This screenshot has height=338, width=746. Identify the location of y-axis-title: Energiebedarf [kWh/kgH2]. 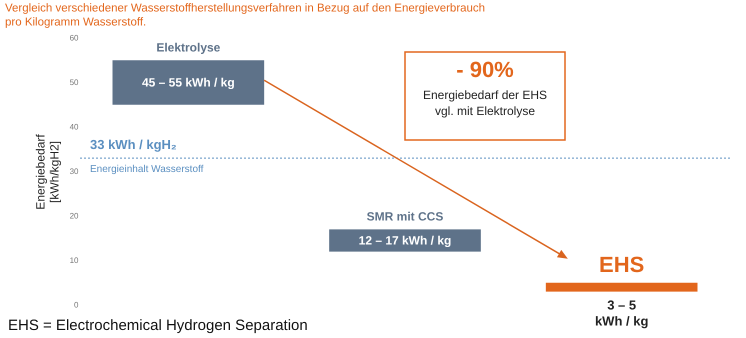
(48, 172).